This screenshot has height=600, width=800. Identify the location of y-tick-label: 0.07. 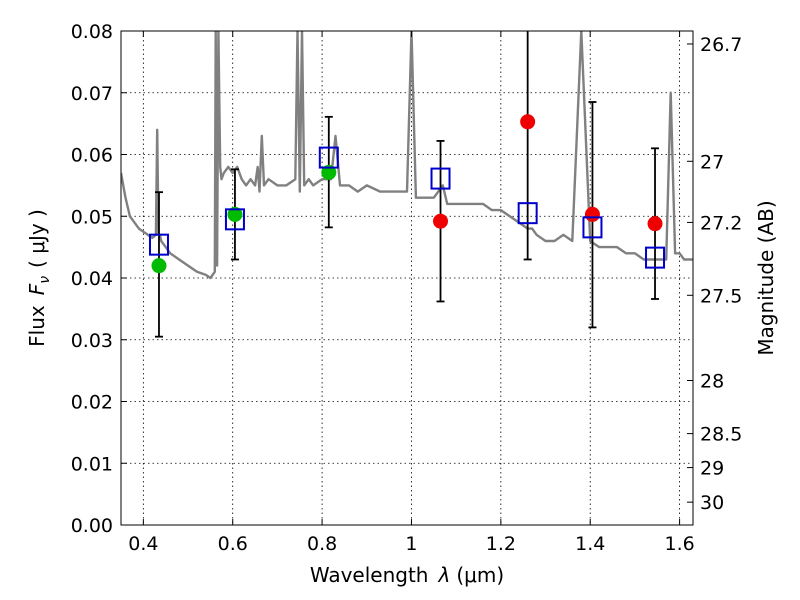
(92, 94).